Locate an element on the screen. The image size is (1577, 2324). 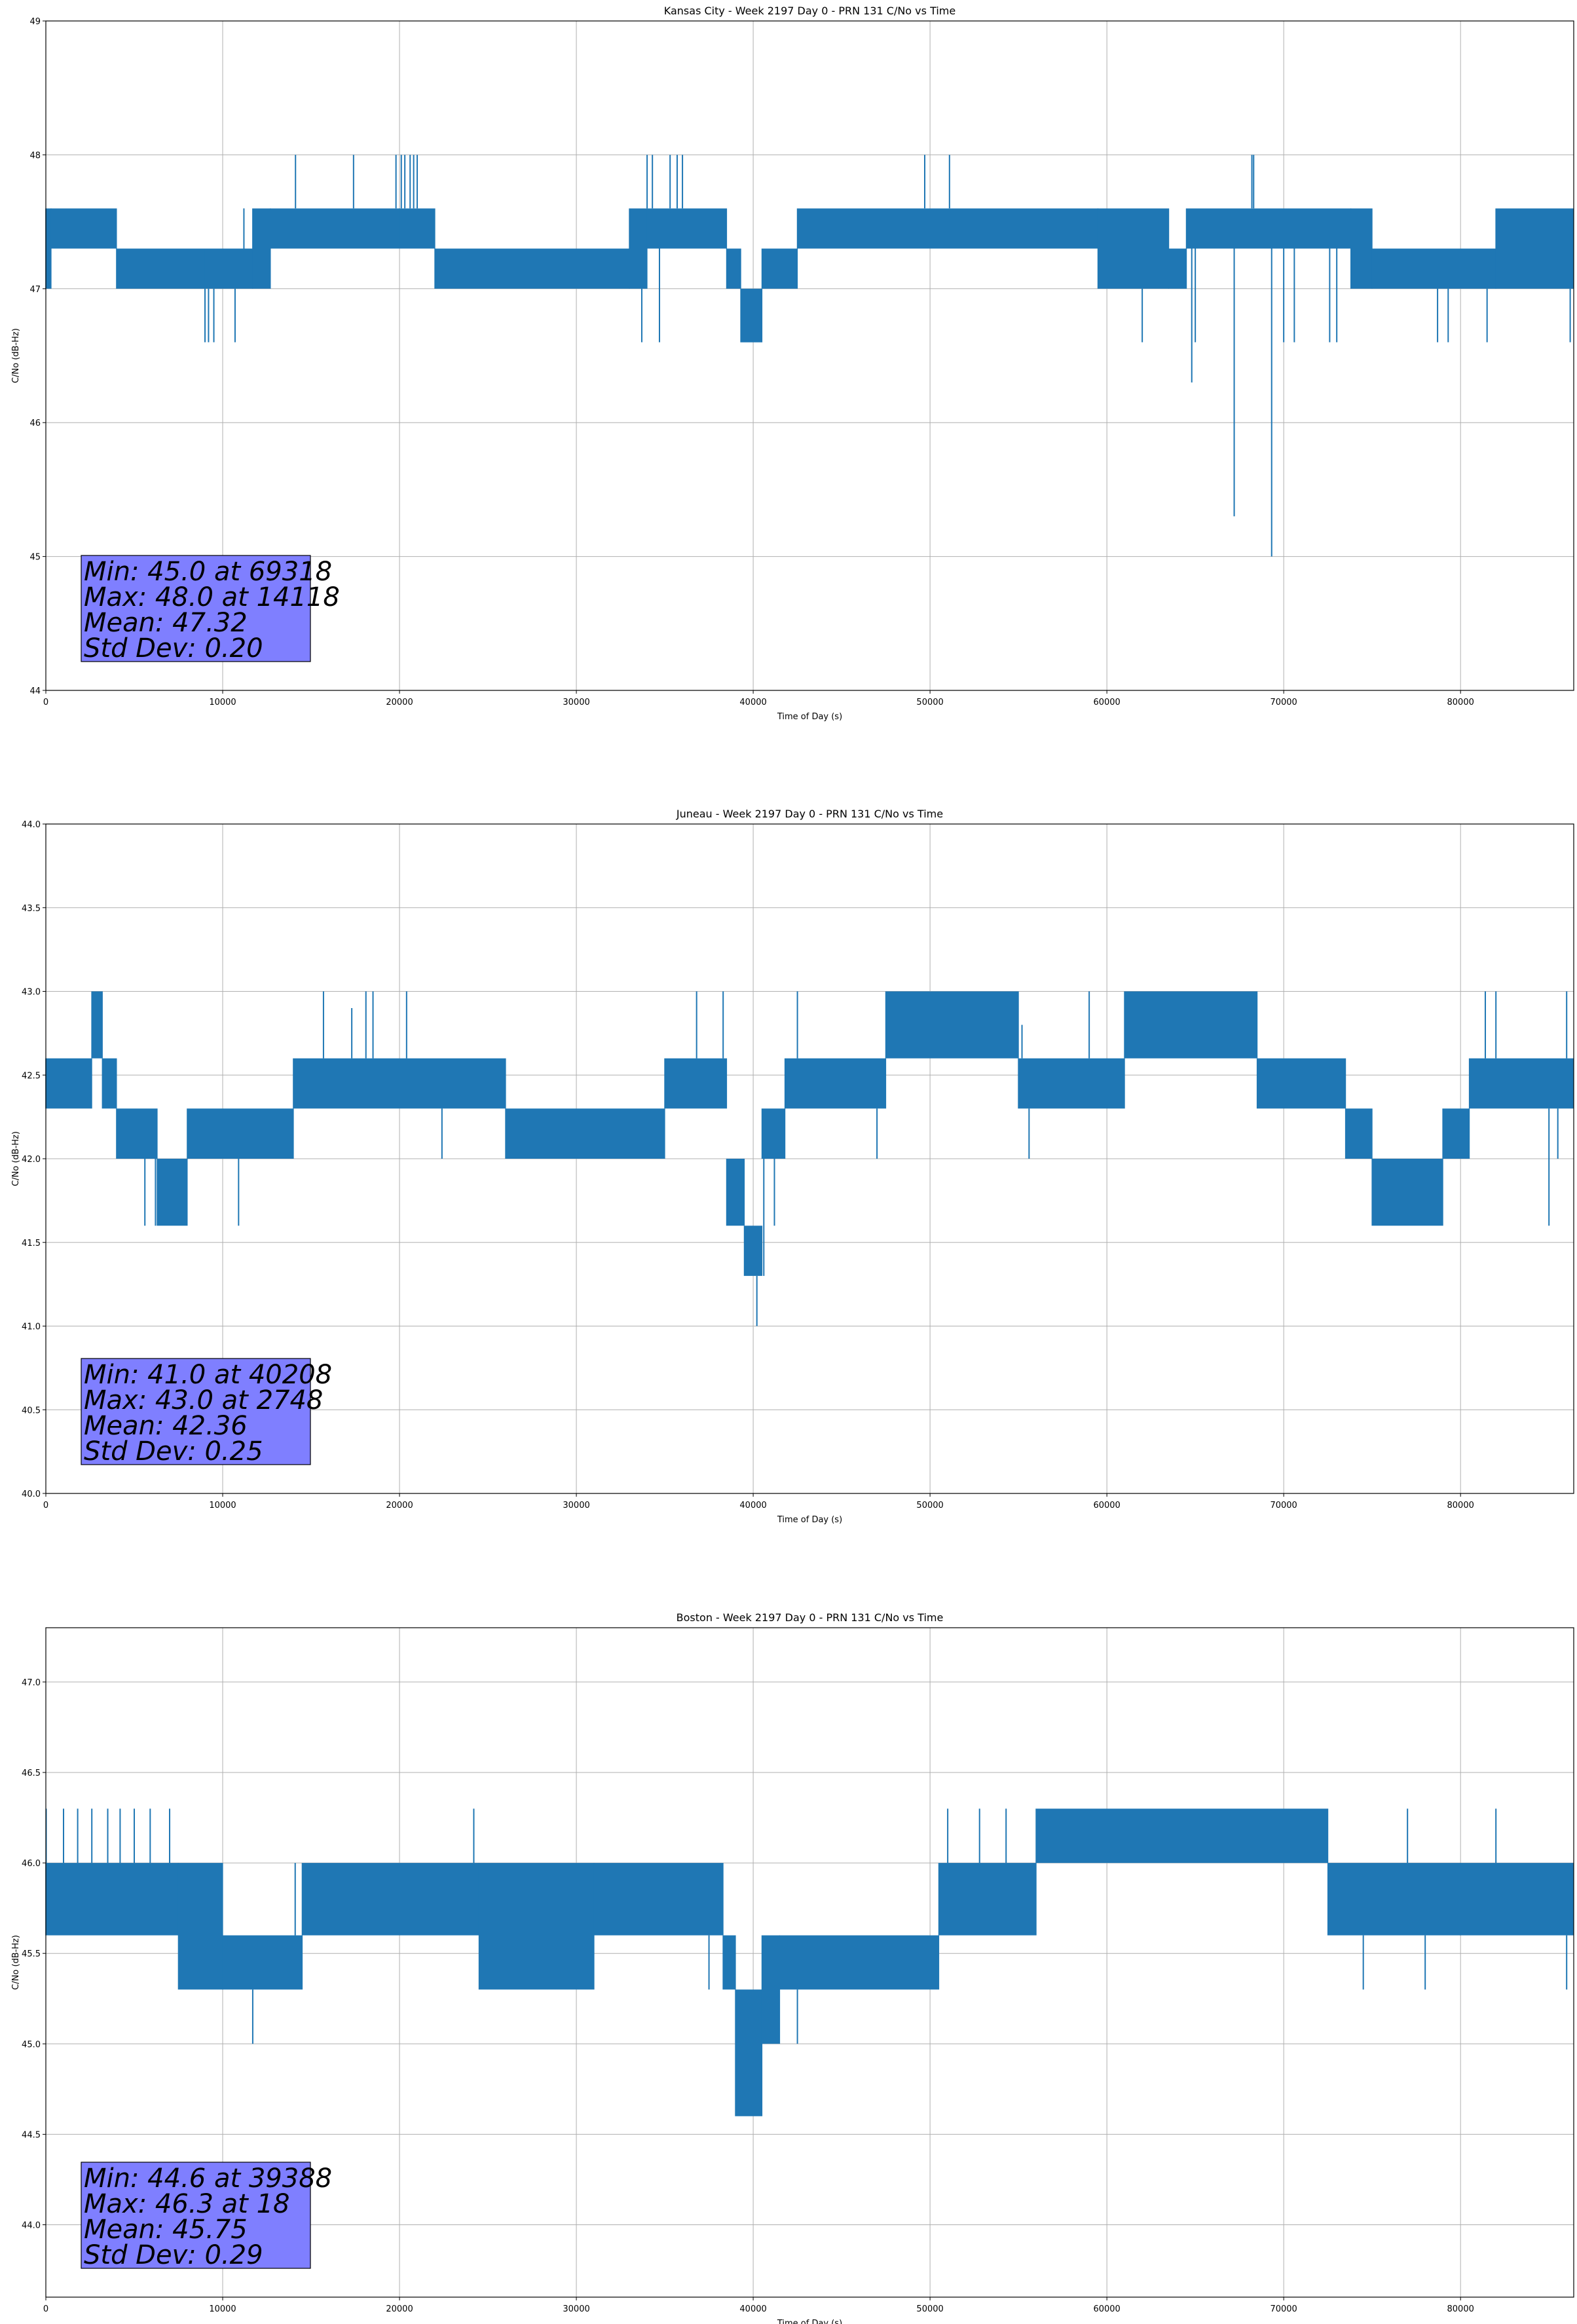
stats-line: Max: 46.3 at 18 is located at coordinates (186, 2204).